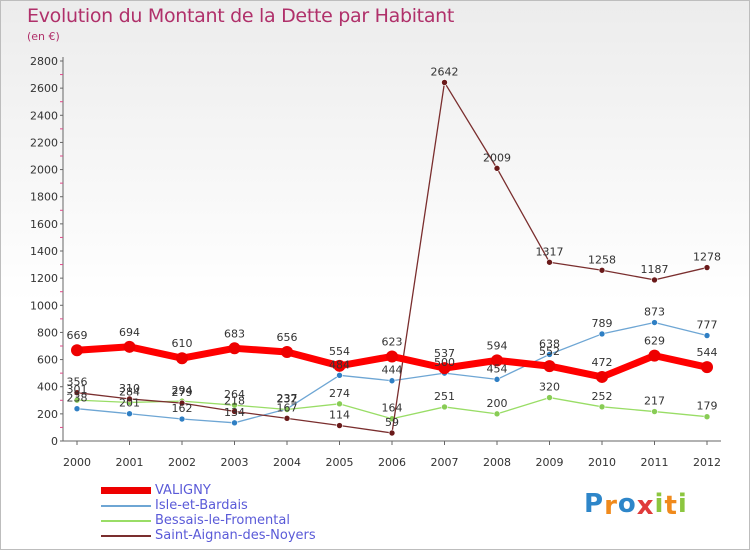 This screenshot has width=750, height=550. What do you see at coordinates (234, 333) in the screenshot?
I see `data-label-valigny: 683` at bounding box center [234, 333].